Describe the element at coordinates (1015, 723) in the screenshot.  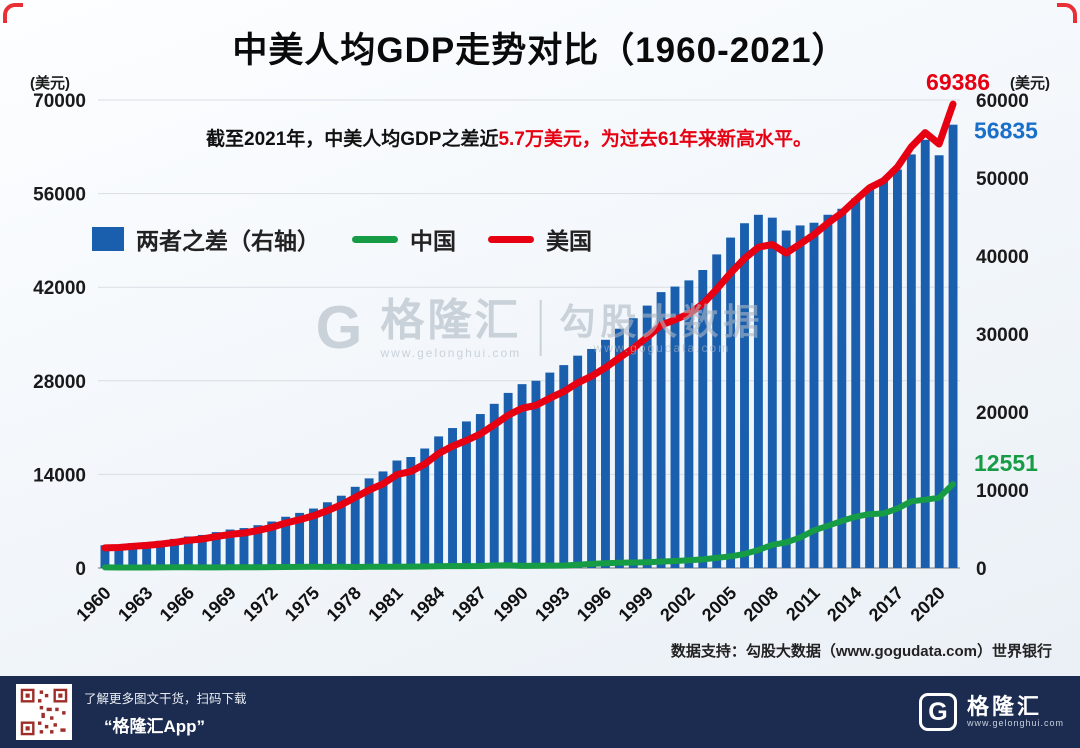
I see `footer-brand-url: www.gelonghui.com` at that location.